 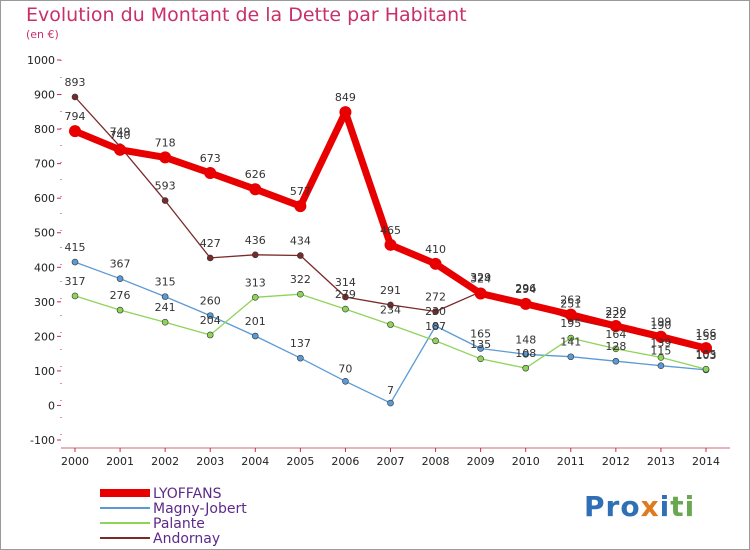 What do you see at coordinates (615, 334) in the screenshot?
I see `data-label: 164` at bounding box center [615, 334].